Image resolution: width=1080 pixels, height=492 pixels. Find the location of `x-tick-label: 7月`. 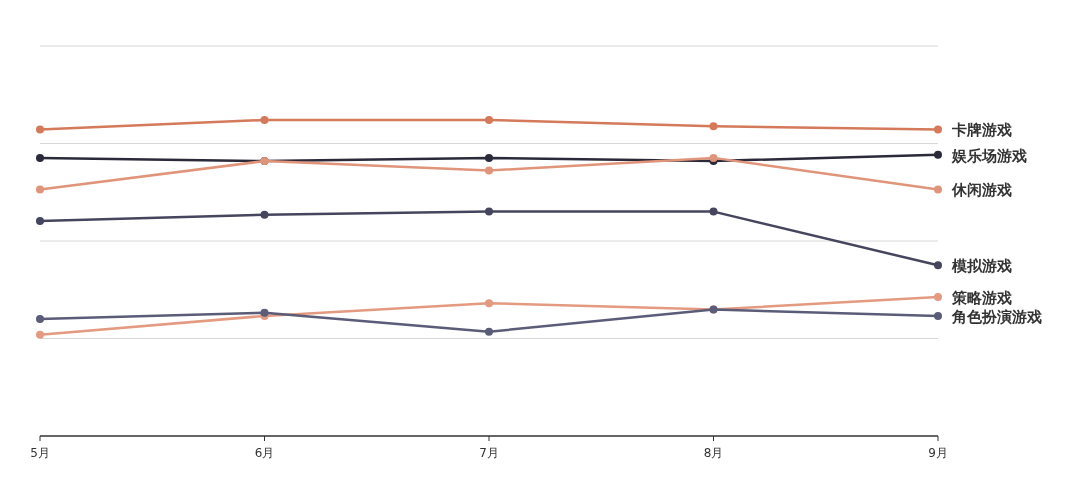

x-tick-label: 7月 is located at coordinates (489, 453).